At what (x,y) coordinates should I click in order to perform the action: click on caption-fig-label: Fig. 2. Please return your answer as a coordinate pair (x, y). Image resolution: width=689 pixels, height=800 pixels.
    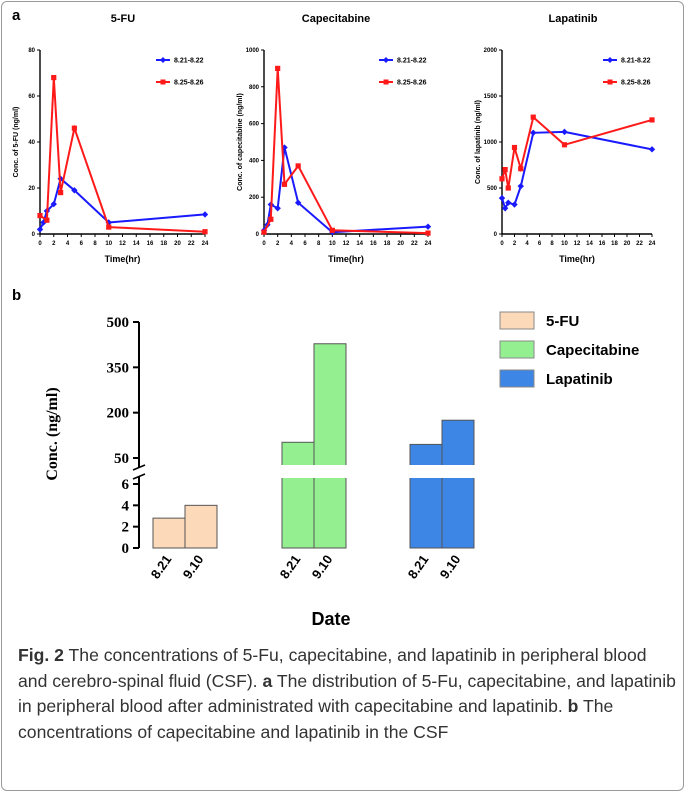
    Looking at the image, I should click on (41, 655).